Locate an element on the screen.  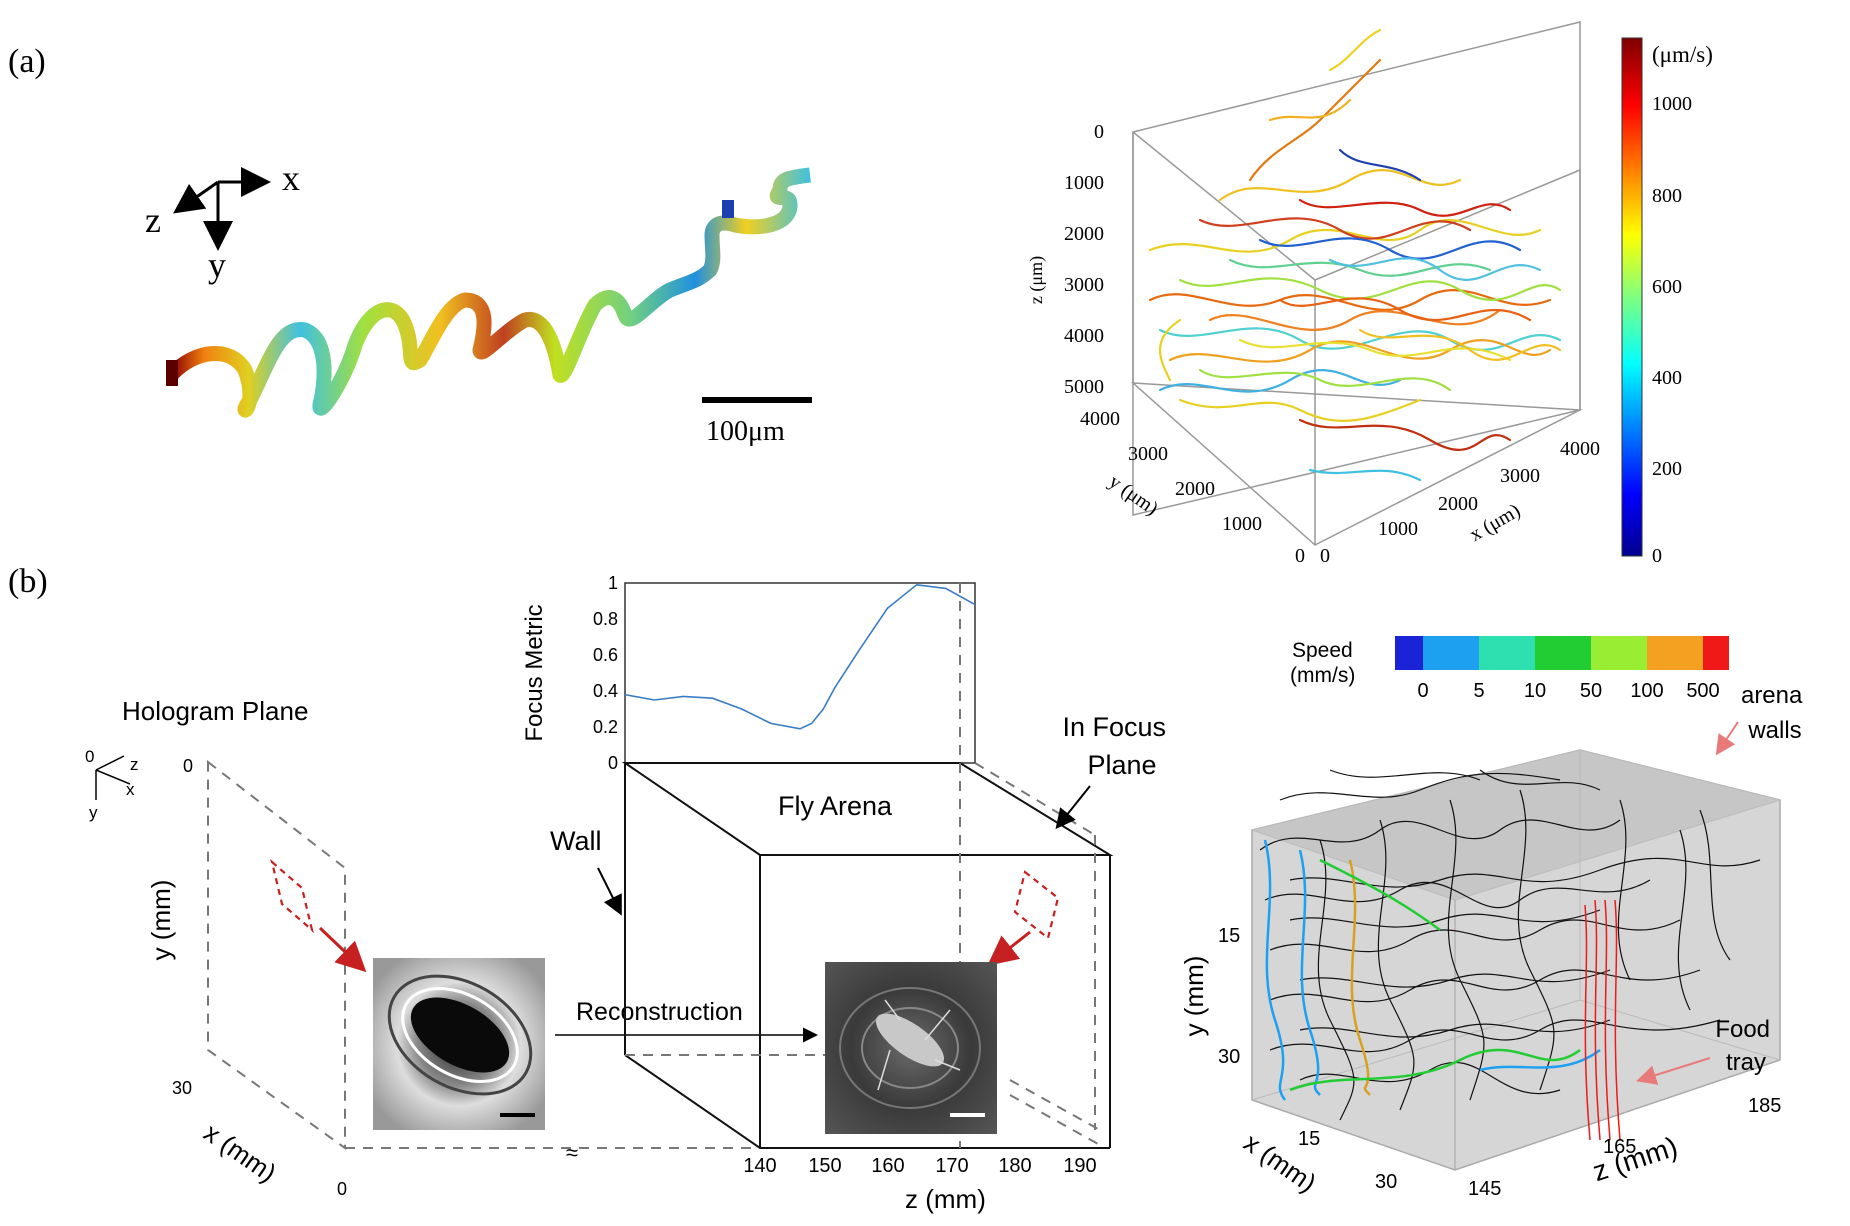
z-tick: 150 is located at coordinates (824, 1166).